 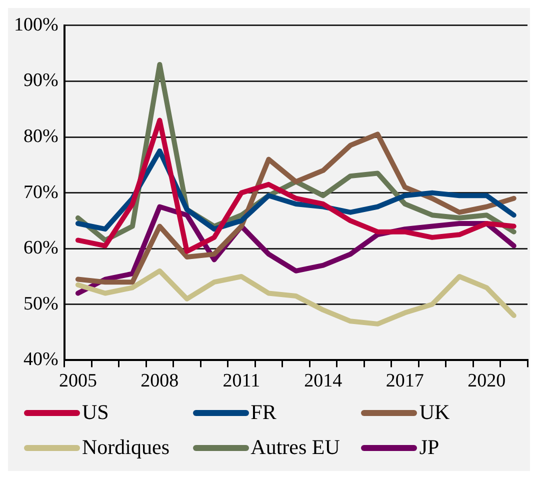 What do you see at coordinates (405, 381) in the screenshot?
I see `x-tick-label: 2017` at bounding box center [405, 381].